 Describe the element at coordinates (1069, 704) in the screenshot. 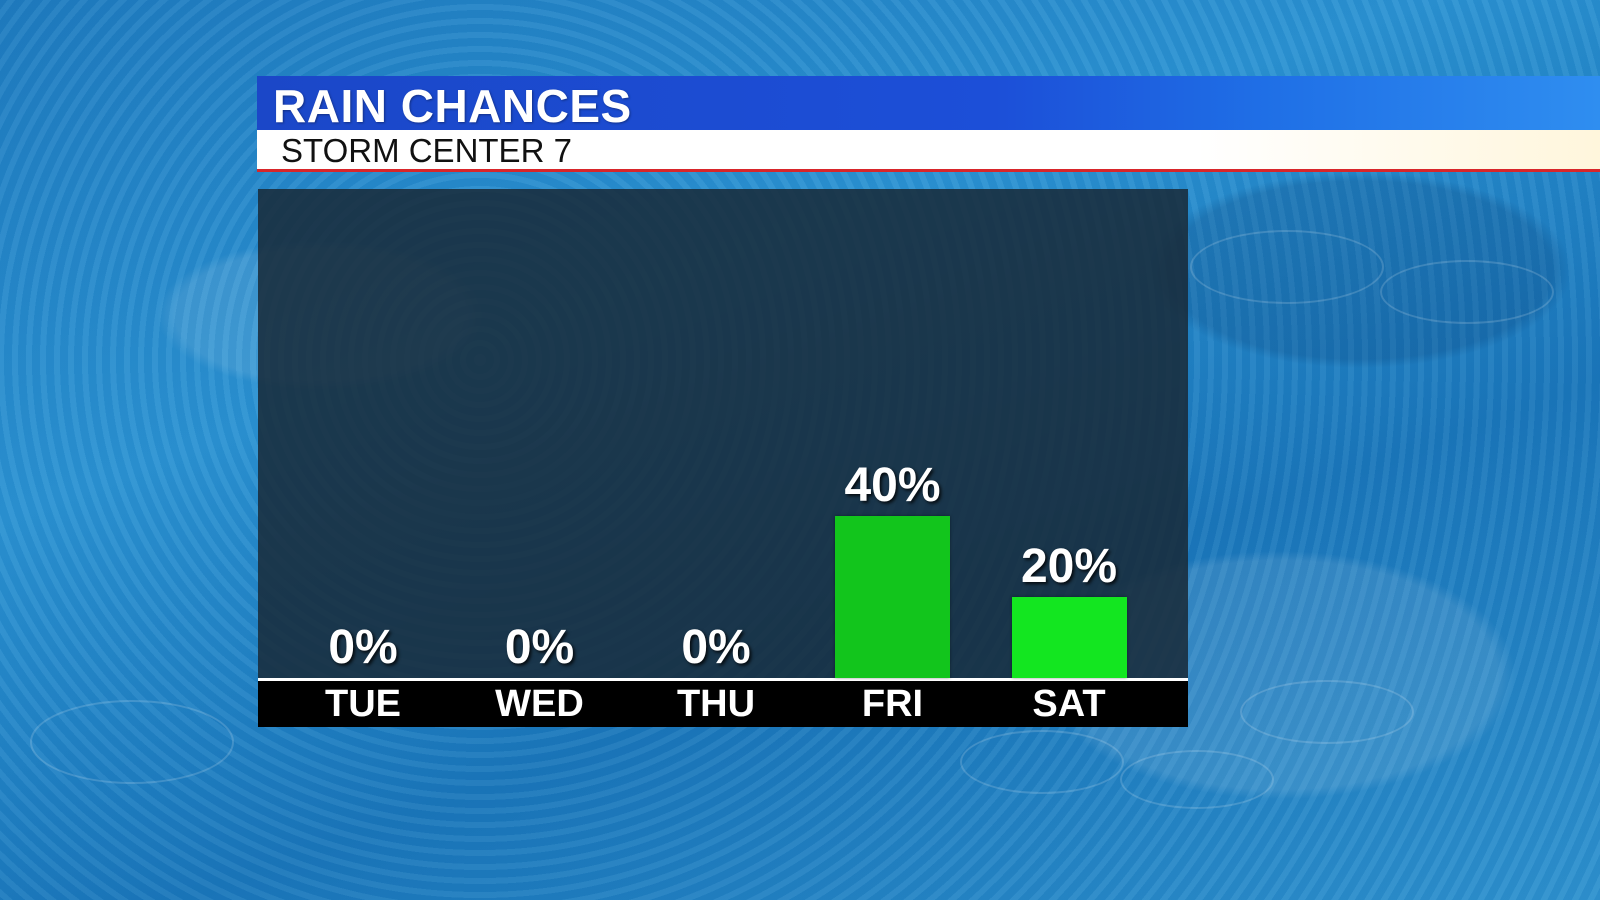

I see `day-label-sat: SAT` at that location.